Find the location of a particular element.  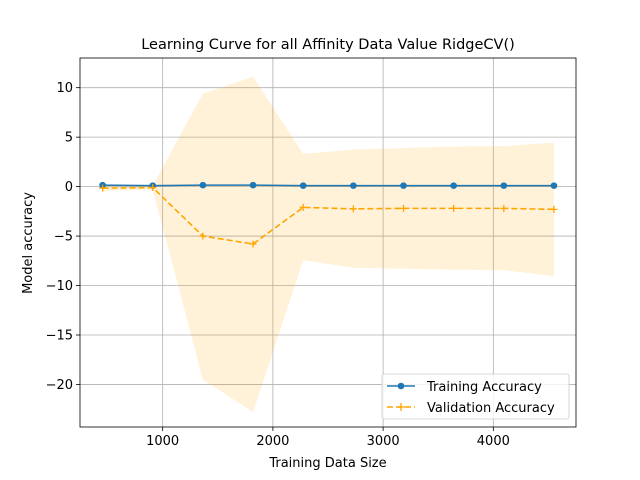

validation-accuracy-line is located at coordinates (328, 215).